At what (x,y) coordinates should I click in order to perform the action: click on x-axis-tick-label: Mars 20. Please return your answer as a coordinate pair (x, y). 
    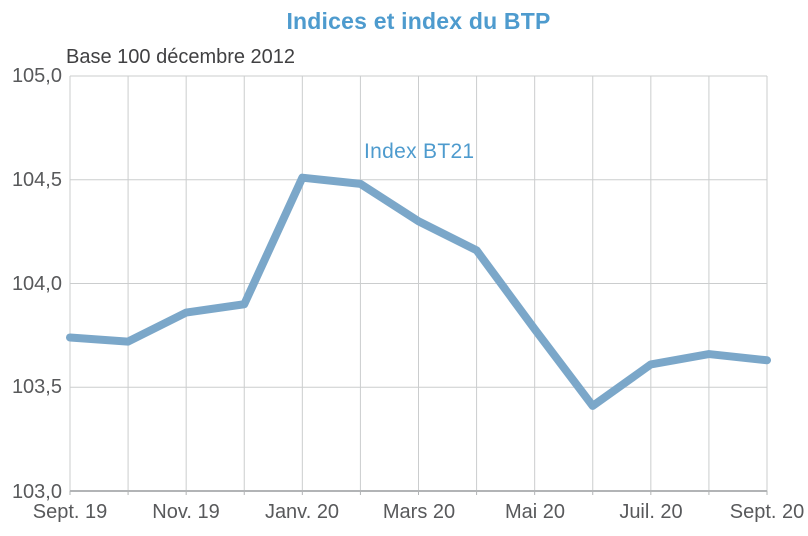
    Looking at the image, I should click on (419, 512).